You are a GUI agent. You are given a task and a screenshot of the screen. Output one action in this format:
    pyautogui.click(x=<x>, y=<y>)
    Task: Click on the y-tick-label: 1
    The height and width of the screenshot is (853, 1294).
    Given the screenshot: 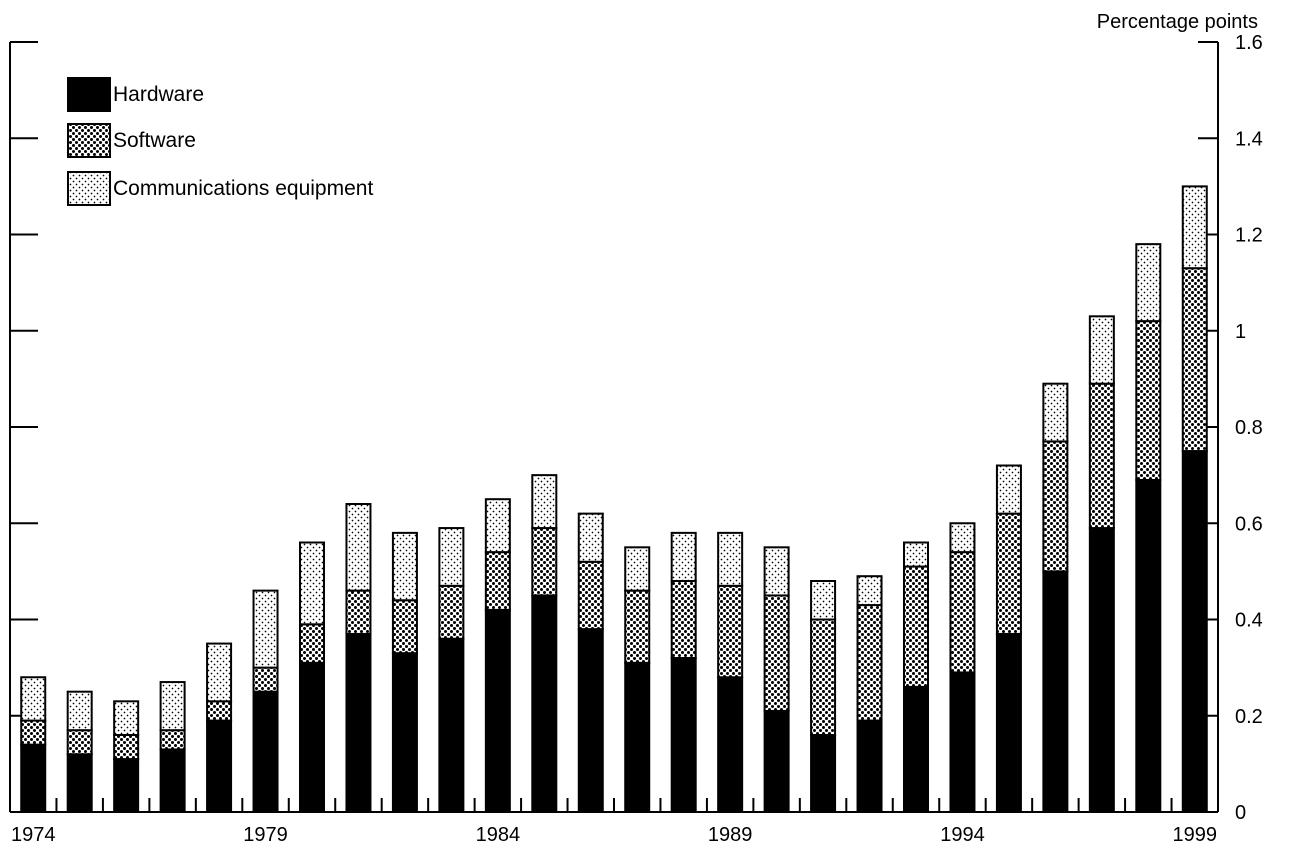 What is the action you would take?
    pyautogui.click(x=1240, y=332)
    